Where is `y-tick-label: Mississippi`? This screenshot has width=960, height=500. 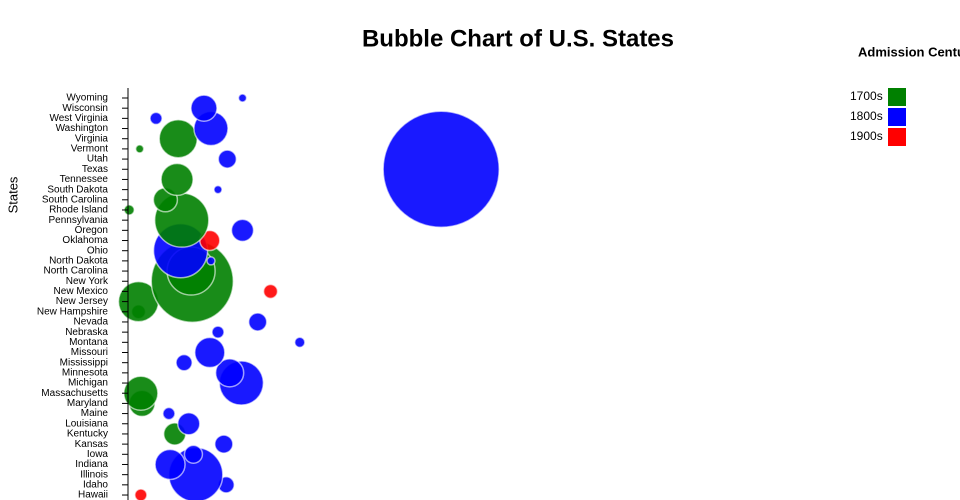
y-tick-label: Mississippi is located at coordinates (84, 362).